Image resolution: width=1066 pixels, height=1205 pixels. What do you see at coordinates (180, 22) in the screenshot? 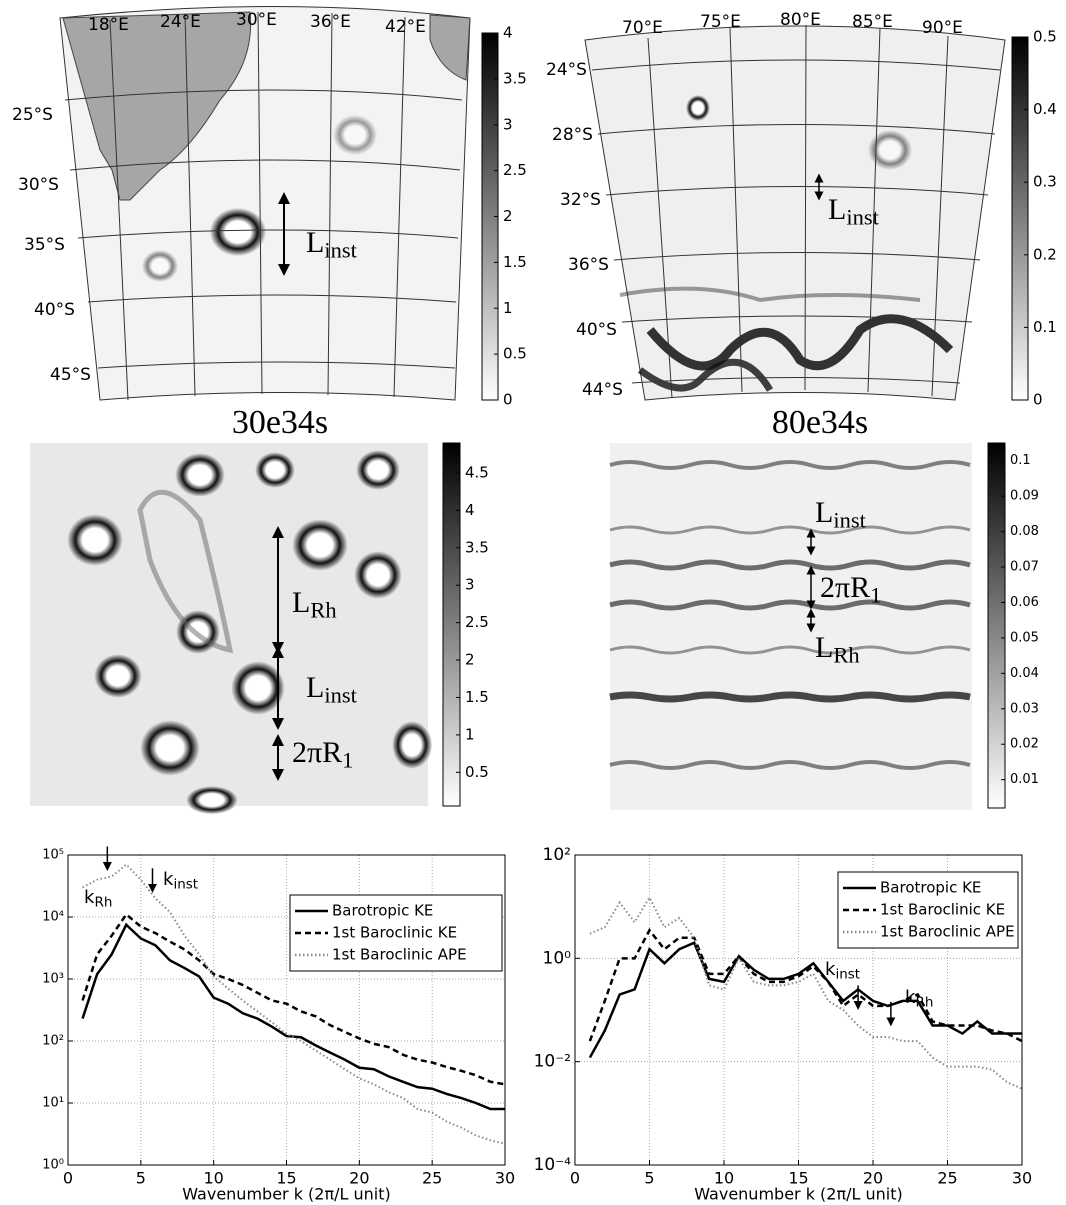
I see `lon-label: 24°E` at bounding box center [180, 22].